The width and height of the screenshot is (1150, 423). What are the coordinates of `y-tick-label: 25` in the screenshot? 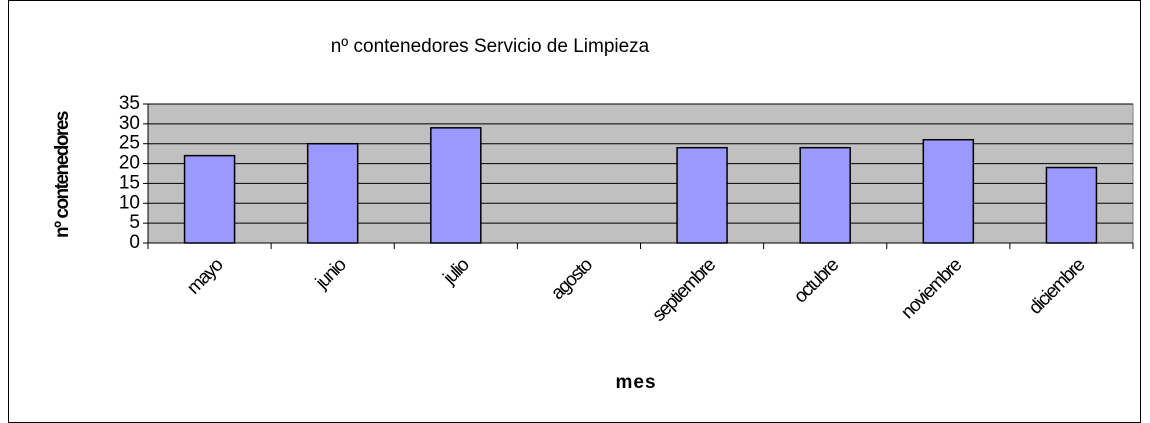 It's located at (129, 143).